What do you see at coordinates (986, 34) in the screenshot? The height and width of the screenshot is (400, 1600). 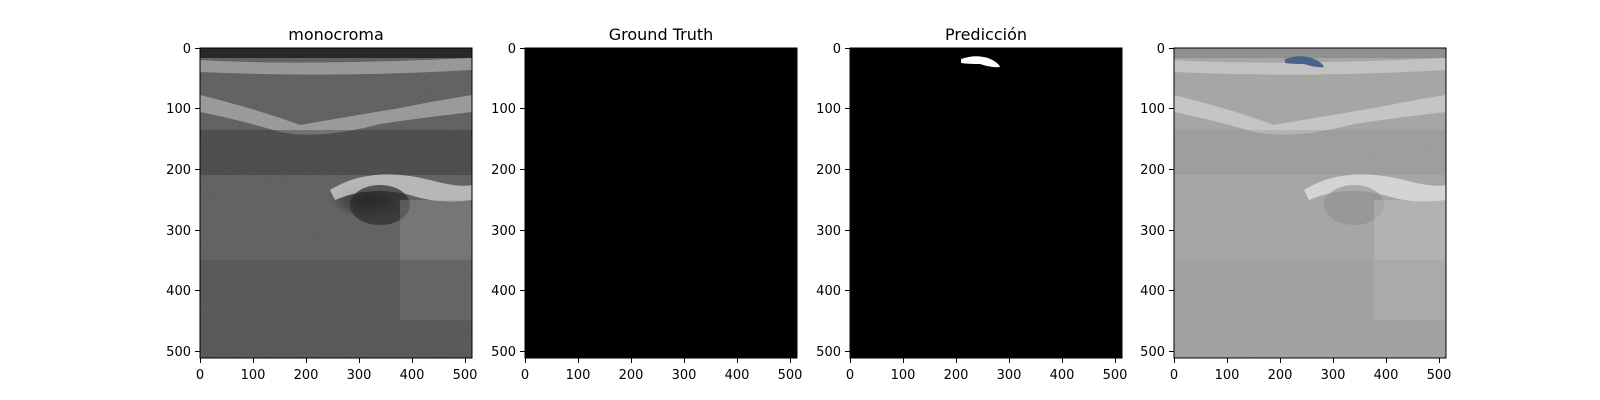 I see `panel-title: Predicción` at bounding box center [986, 34].